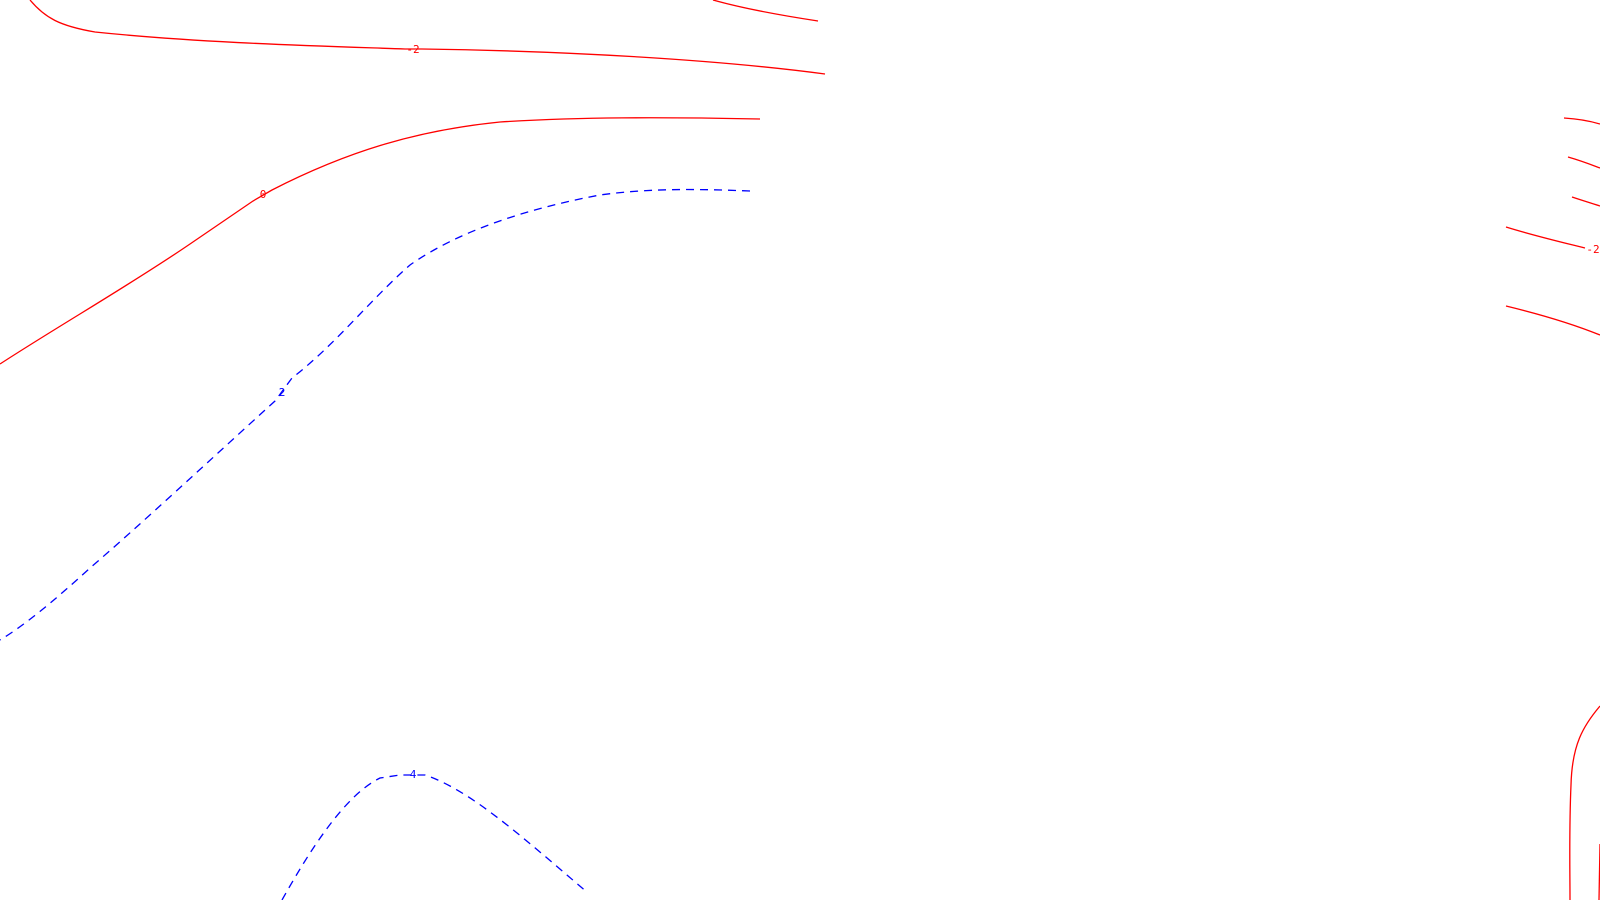 The width and height of the screenshot is (1600, 900). What do you see at coordinates (1552, 320) in the screenshot?
I see `contour-right-lower` at bounding box center [1552, 320].